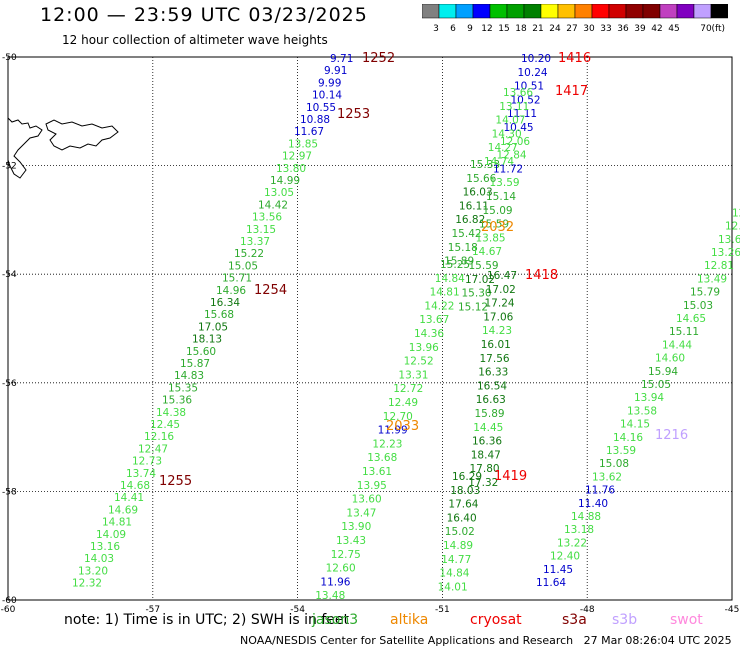 Image resolution: width=740 pixels, height=650 pixels. What do you see at coordinates (656, 29) in the screenshot?
I see `color-scale-label: 42` at bounding box center [656, 29].